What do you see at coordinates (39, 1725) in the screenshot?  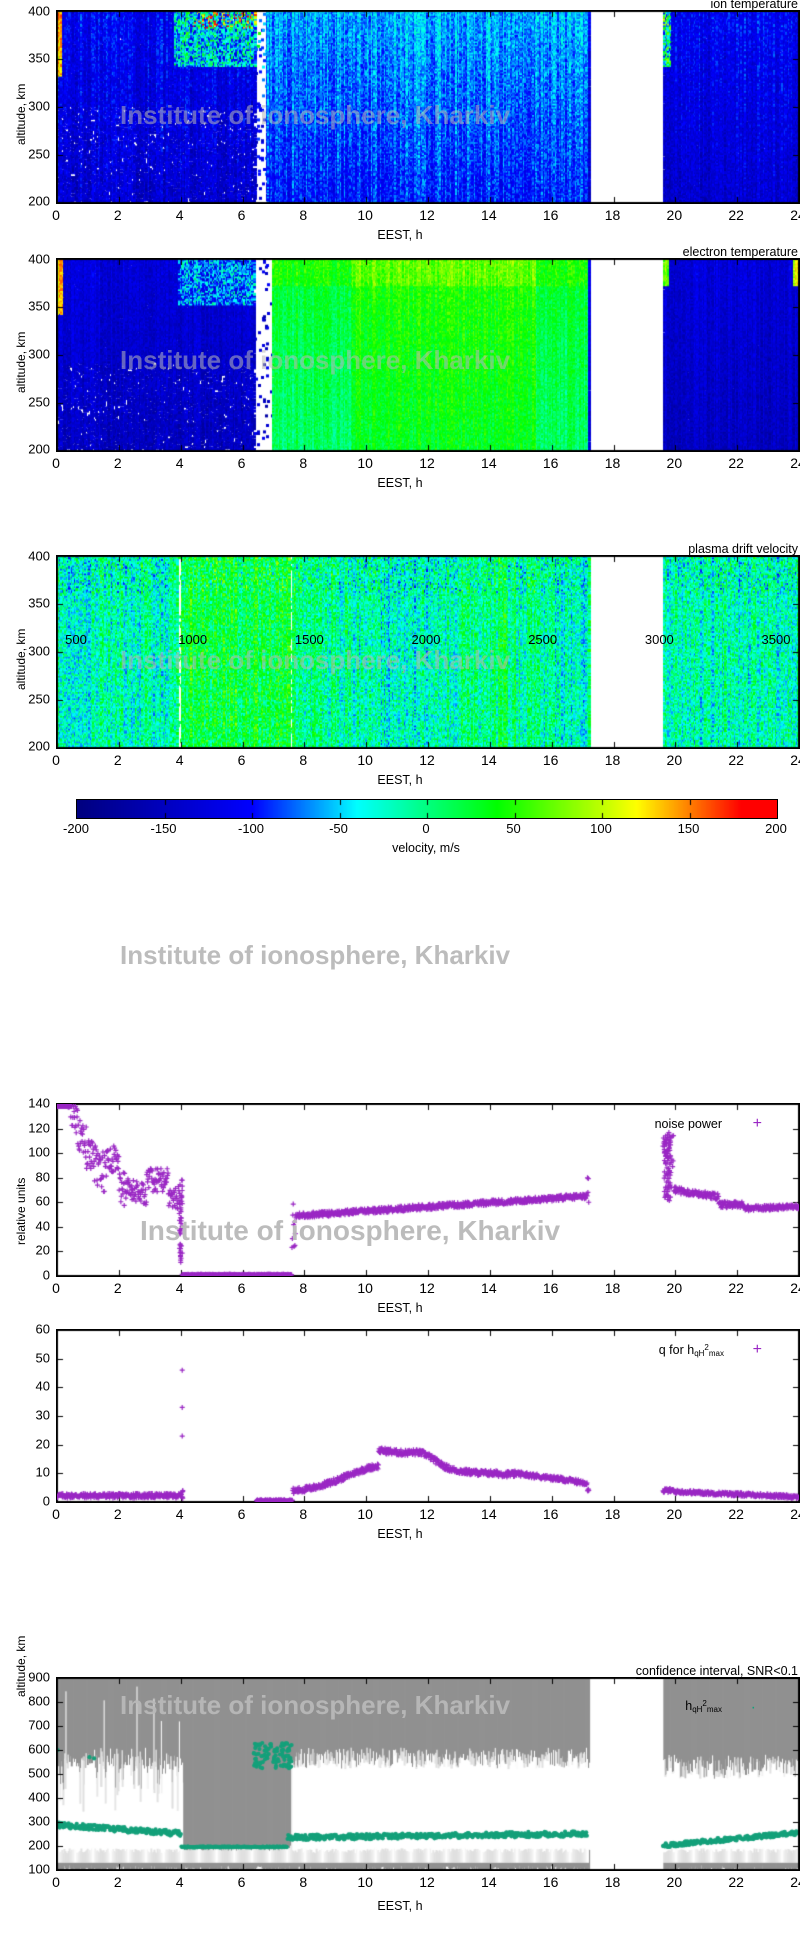 I see `confidence-ytick: 700` at bounding box center [39, 1725].